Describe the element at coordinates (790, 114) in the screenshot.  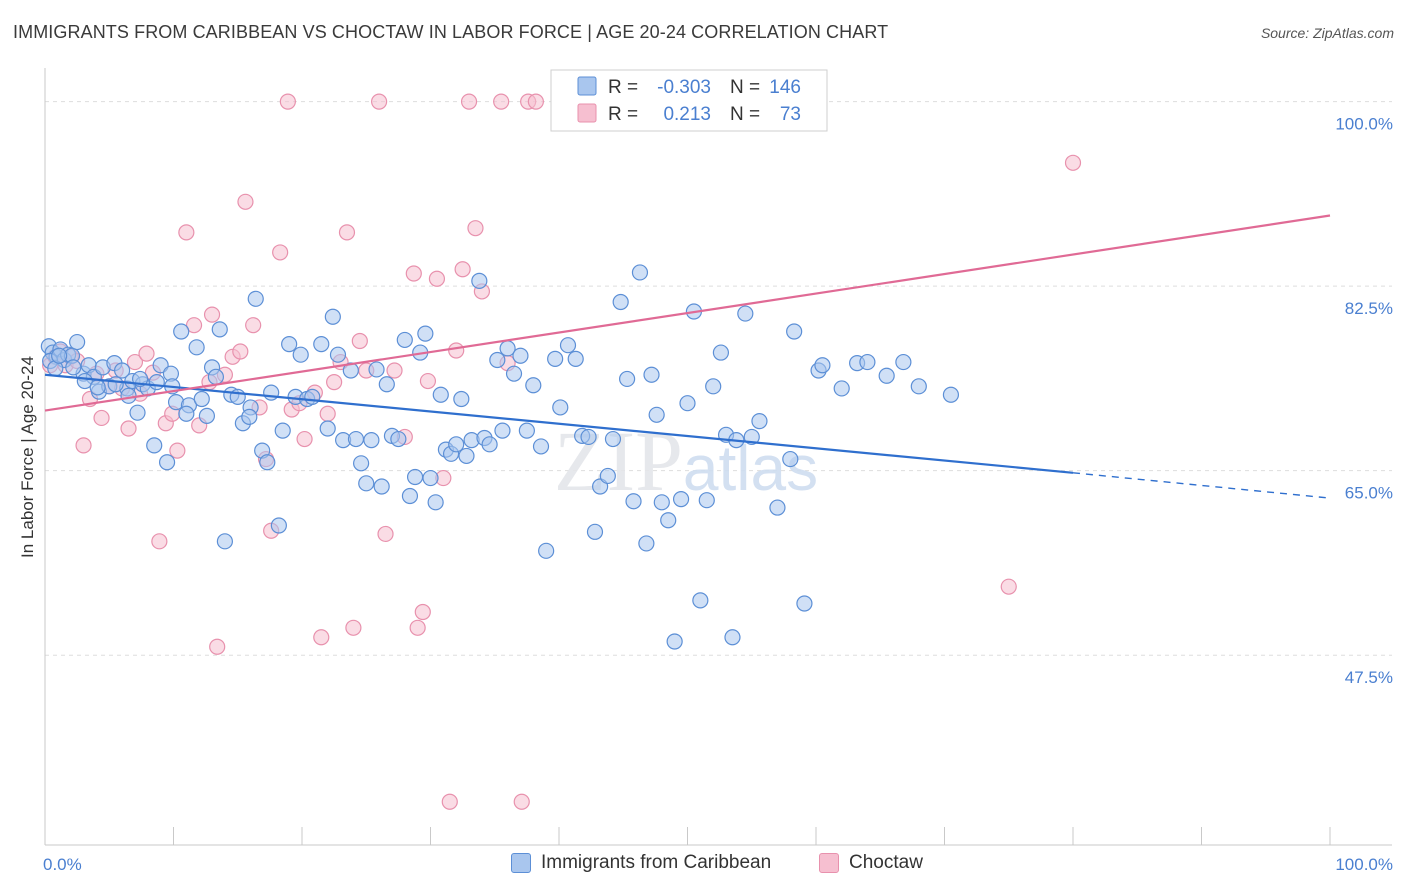
I see `legend-n-value-2: 73` at that location.